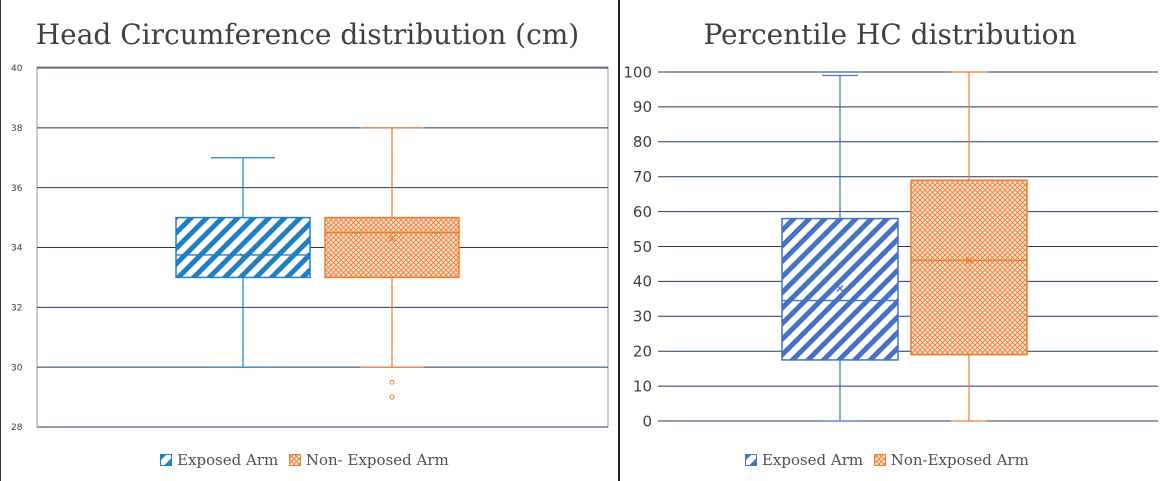 The width and height of the screenshot is (1160, 481). Describe the element at coordinates (647, 421) in the screenshot. I see `y-tick-label: 0` at that location.